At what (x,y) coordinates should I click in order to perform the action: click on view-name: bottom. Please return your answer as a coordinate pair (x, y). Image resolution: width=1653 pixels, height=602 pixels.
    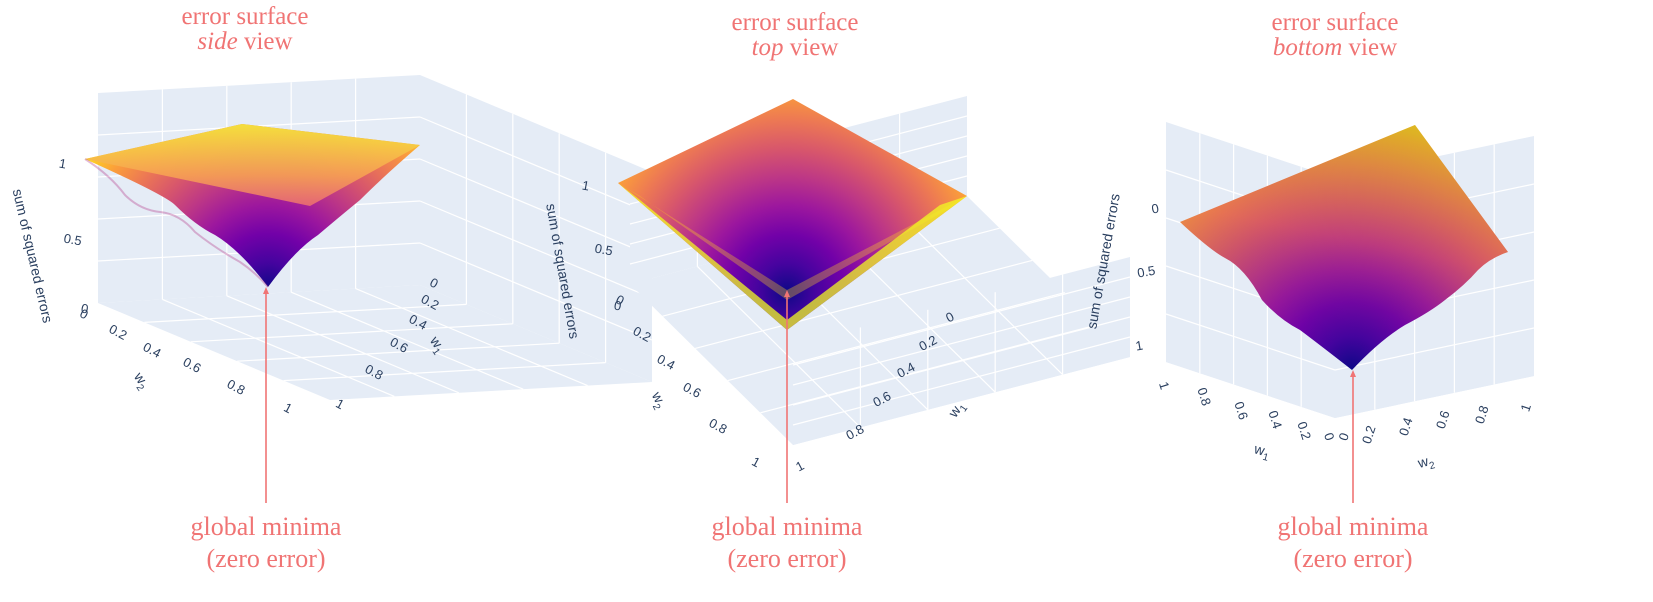
    Looking at the image, I should click on (1307, 47).